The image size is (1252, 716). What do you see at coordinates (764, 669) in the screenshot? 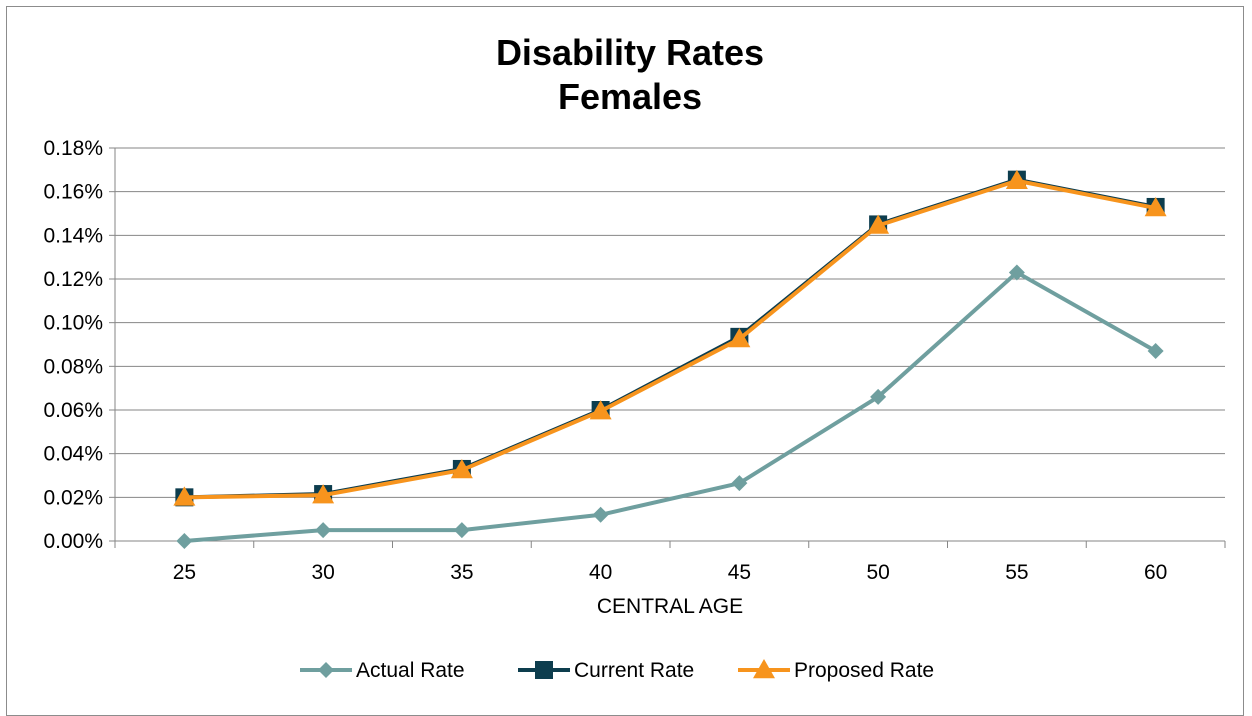
I see `legend-marker-proposed-rate` at bounding box center [764, 669].